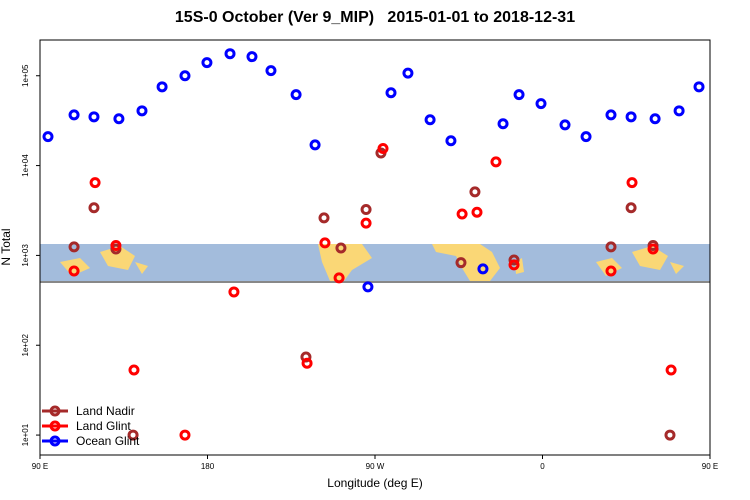 This screenshot has height=500, width=750. I want to click on y-tick-label: 1e+01, so click(25, 434).